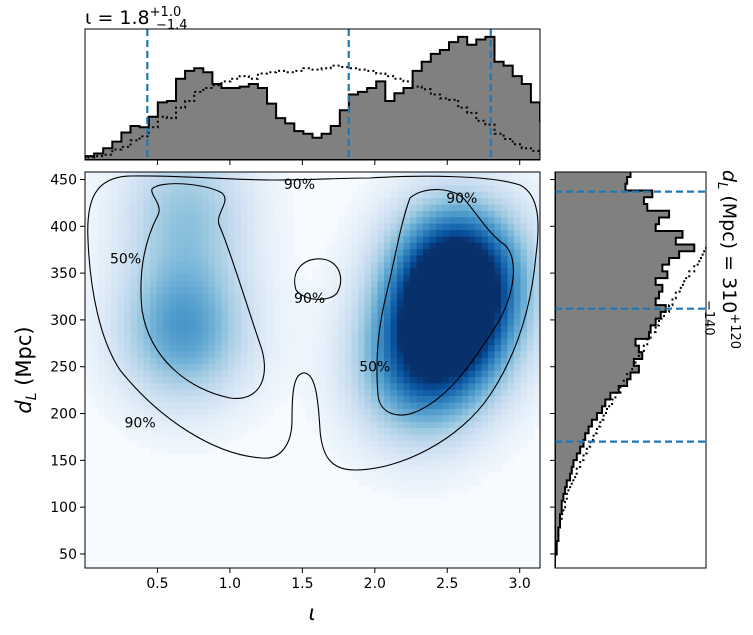 Image resolution: width=753 pixels, height=635 pixels. I want to click on x-tick-label: 2.5, so click(447, 584).